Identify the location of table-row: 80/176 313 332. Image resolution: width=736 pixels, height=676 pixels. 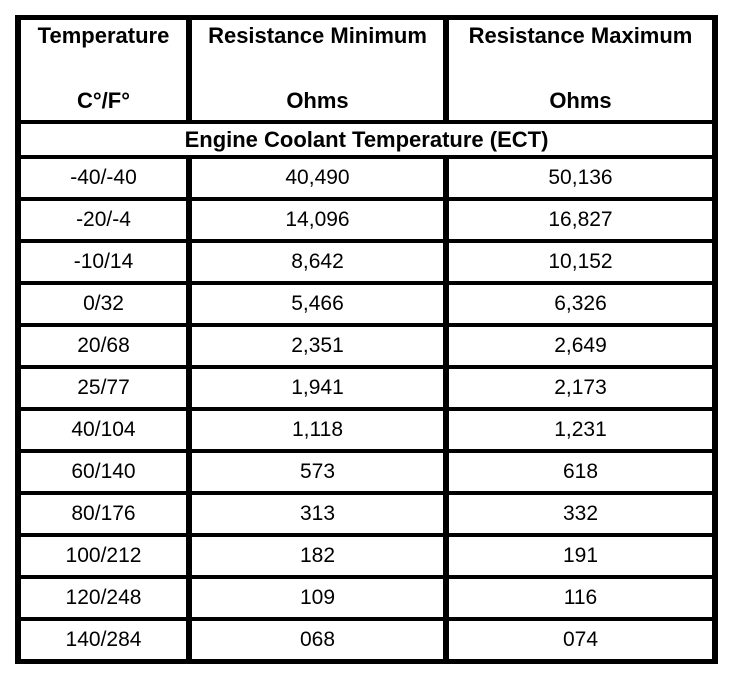
(366, 514).